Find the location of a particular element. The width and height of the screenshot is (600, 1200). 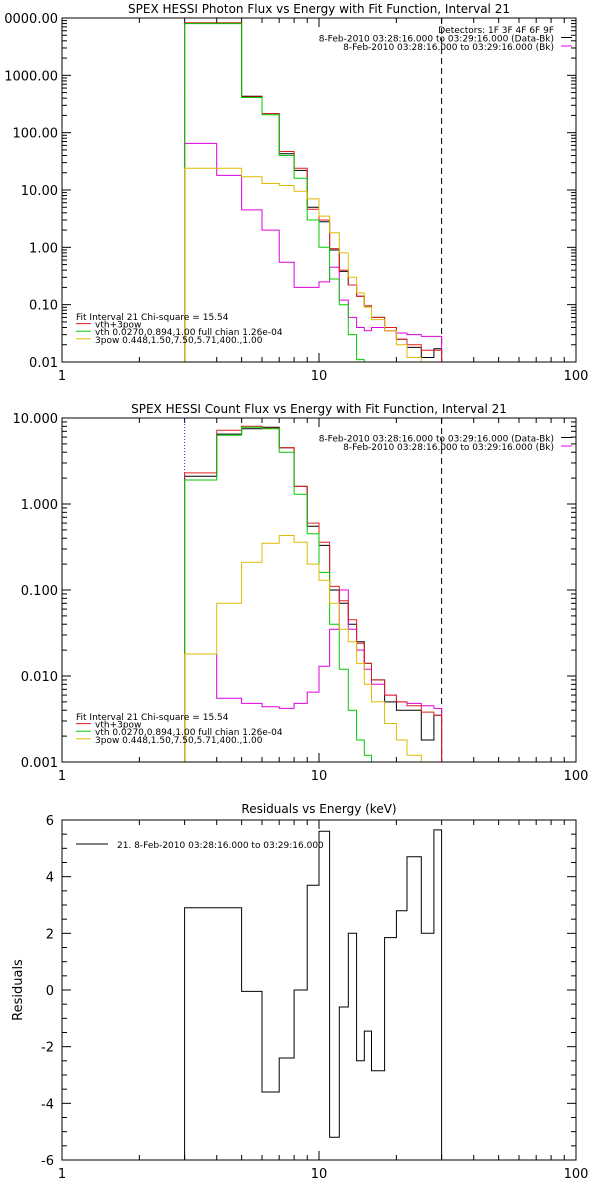

y-tick-label: 0.01 is located at coordinates (43, 363).